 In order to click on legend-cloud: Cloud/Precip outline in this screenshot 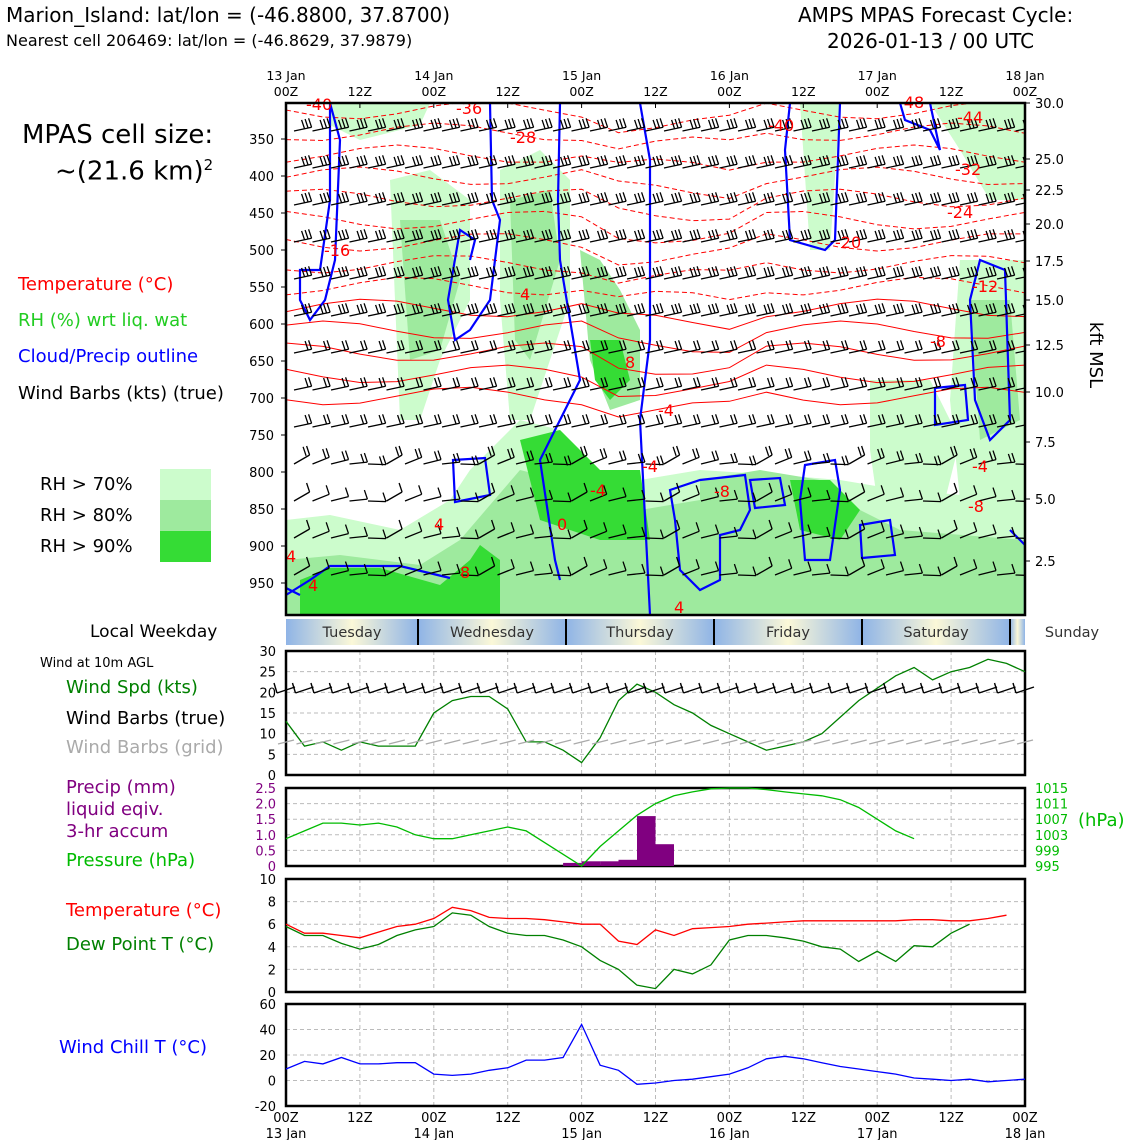, I will do `click(108, 356)`.